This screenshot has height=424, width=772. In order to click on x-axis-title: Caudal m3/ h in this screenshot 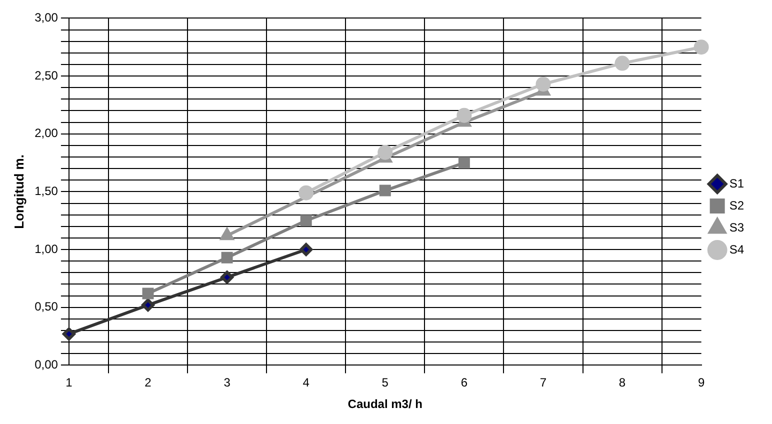, I will do `click(385, 404)`.